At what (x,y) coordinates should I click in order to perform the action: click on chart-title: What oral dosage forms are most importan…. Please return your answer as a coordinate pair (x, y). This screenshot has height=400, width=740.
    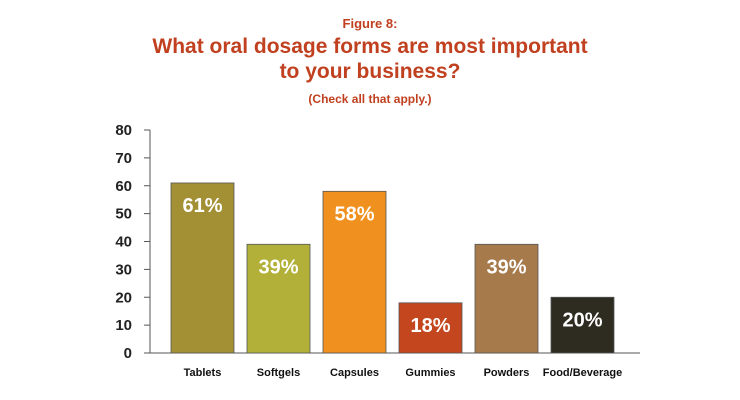
    Looking at the image, I should click on (370, 59).